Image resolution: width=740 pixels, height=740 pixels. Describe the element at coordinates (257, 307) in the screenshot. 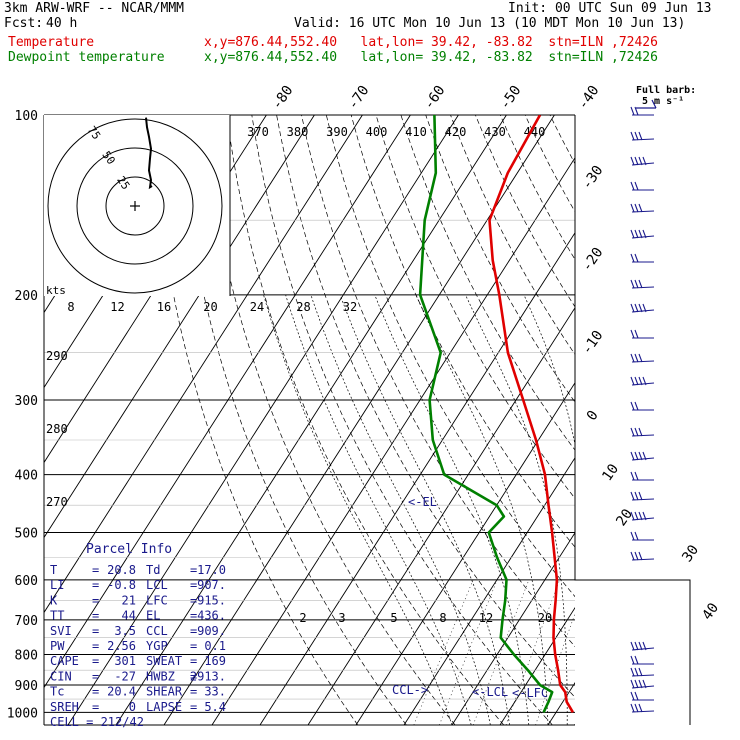

I see `hodograph-scale-tick: 24` at that location.